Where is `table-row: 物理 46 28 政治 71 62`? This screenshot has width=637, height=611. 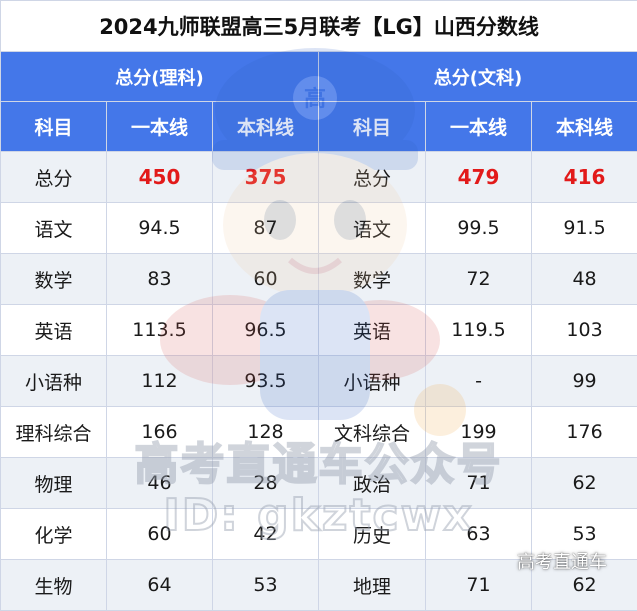
table-row: 物理 46 28 政治 71 62 is located at coordinates (319, 483).